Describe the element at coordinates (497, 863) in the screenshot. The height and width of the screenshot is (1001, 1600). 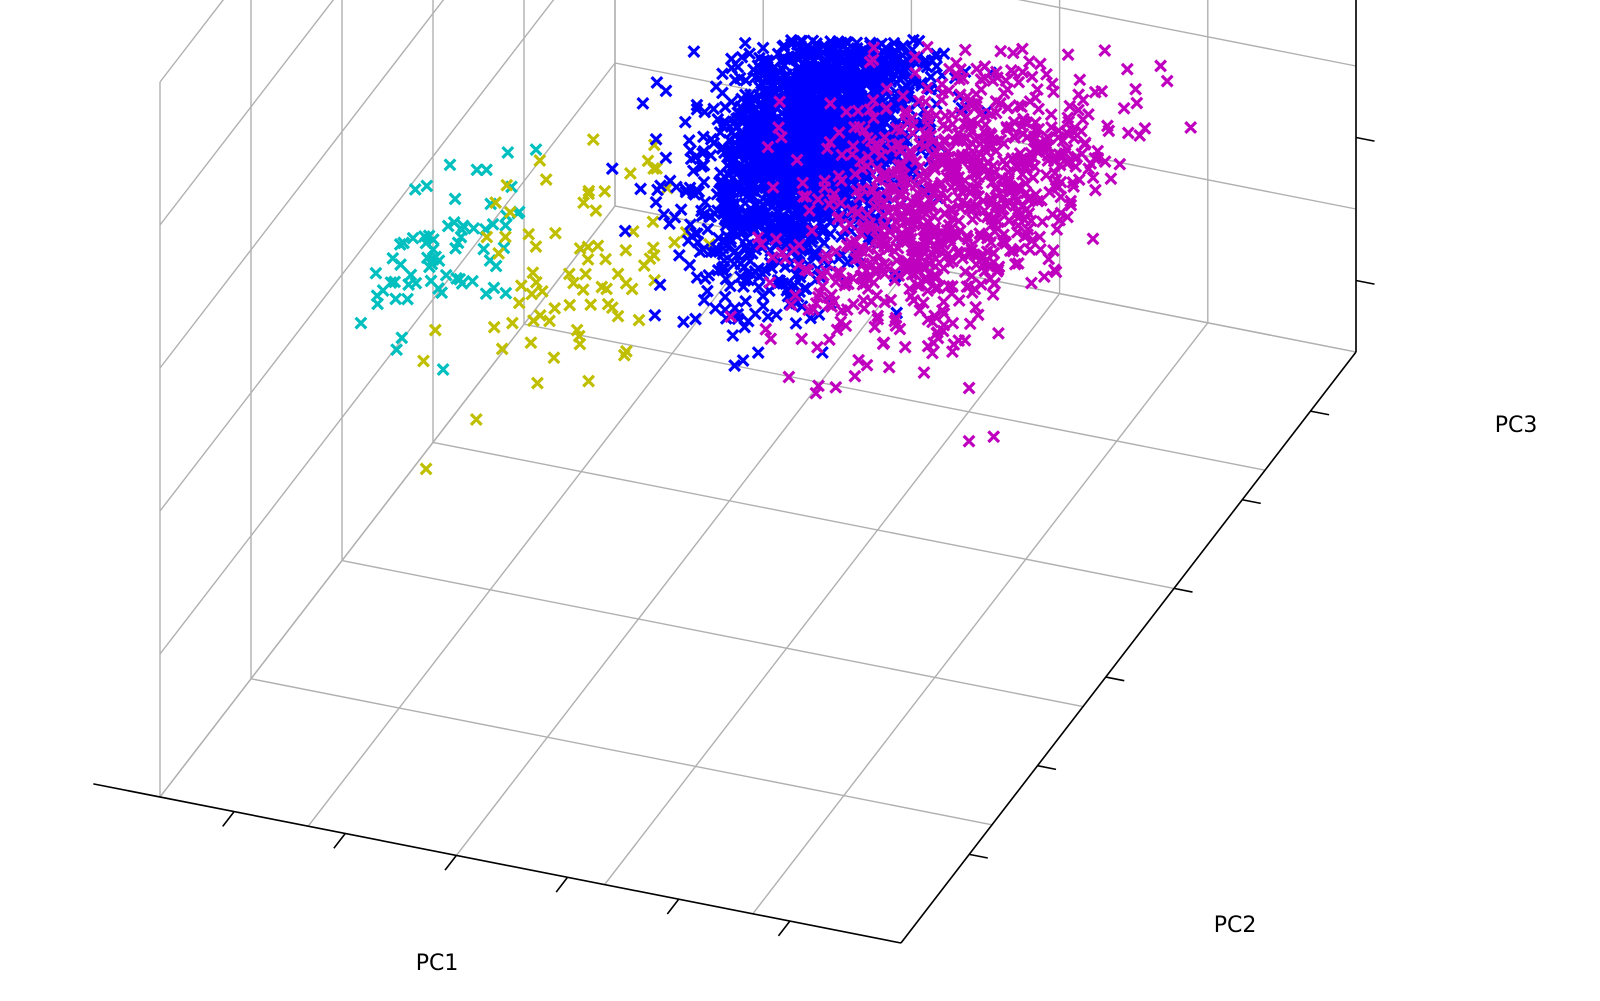
I see `x-axis-line` at that location.